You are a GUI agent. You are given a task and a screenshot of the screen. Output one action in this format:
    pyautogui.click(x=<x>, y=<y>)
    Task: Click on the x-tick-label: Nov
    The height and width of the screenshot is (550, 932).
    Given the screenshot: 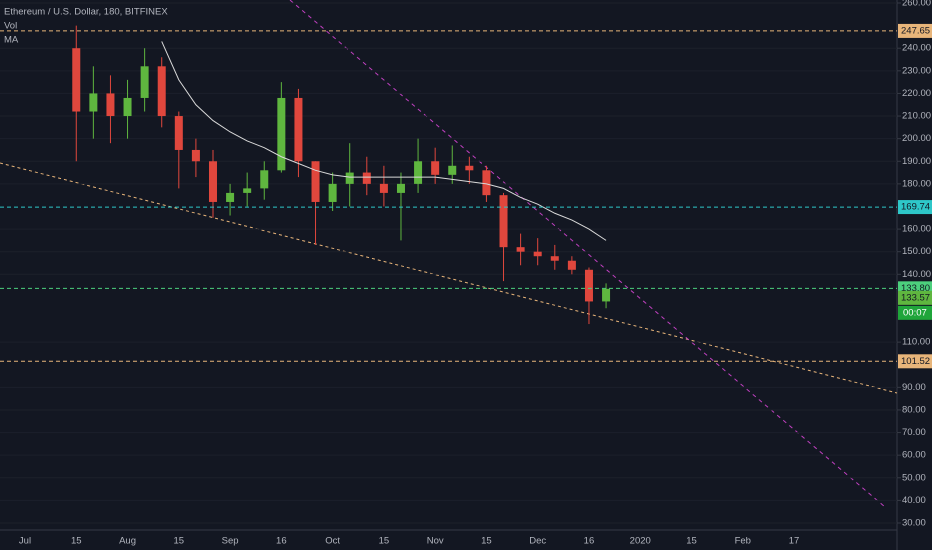 What is the action you would take?
    pyautogui.click(x=435, y=541)
    